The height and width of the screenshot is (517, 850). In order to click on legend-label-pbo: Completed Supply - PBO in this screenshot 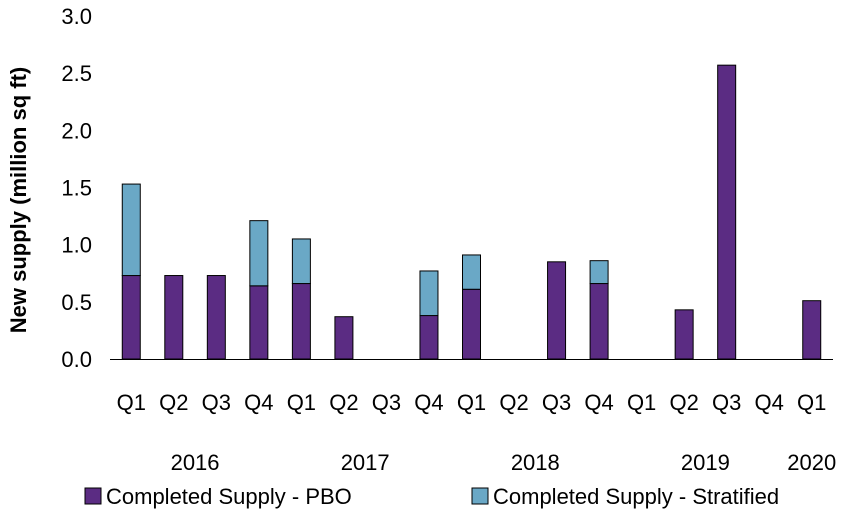, I will do `click(229, 496)`.